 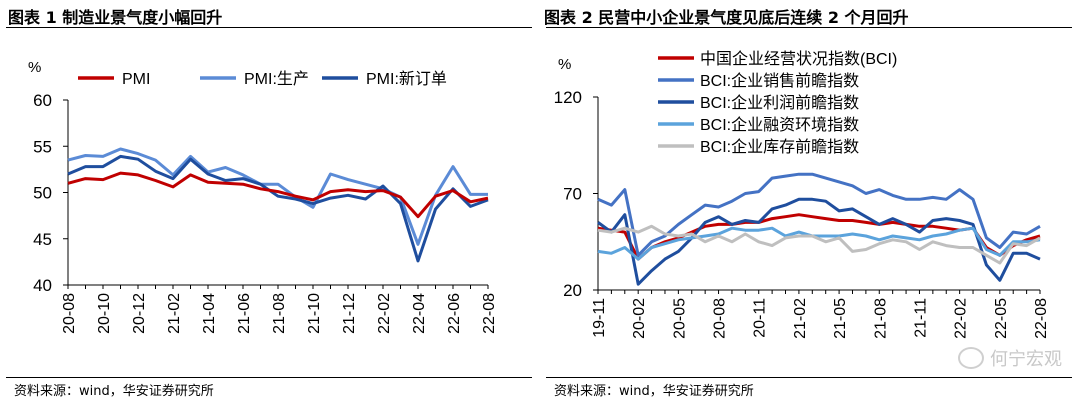 I want to click on x-tick-label: 20-05, so click(x=679, y=318).